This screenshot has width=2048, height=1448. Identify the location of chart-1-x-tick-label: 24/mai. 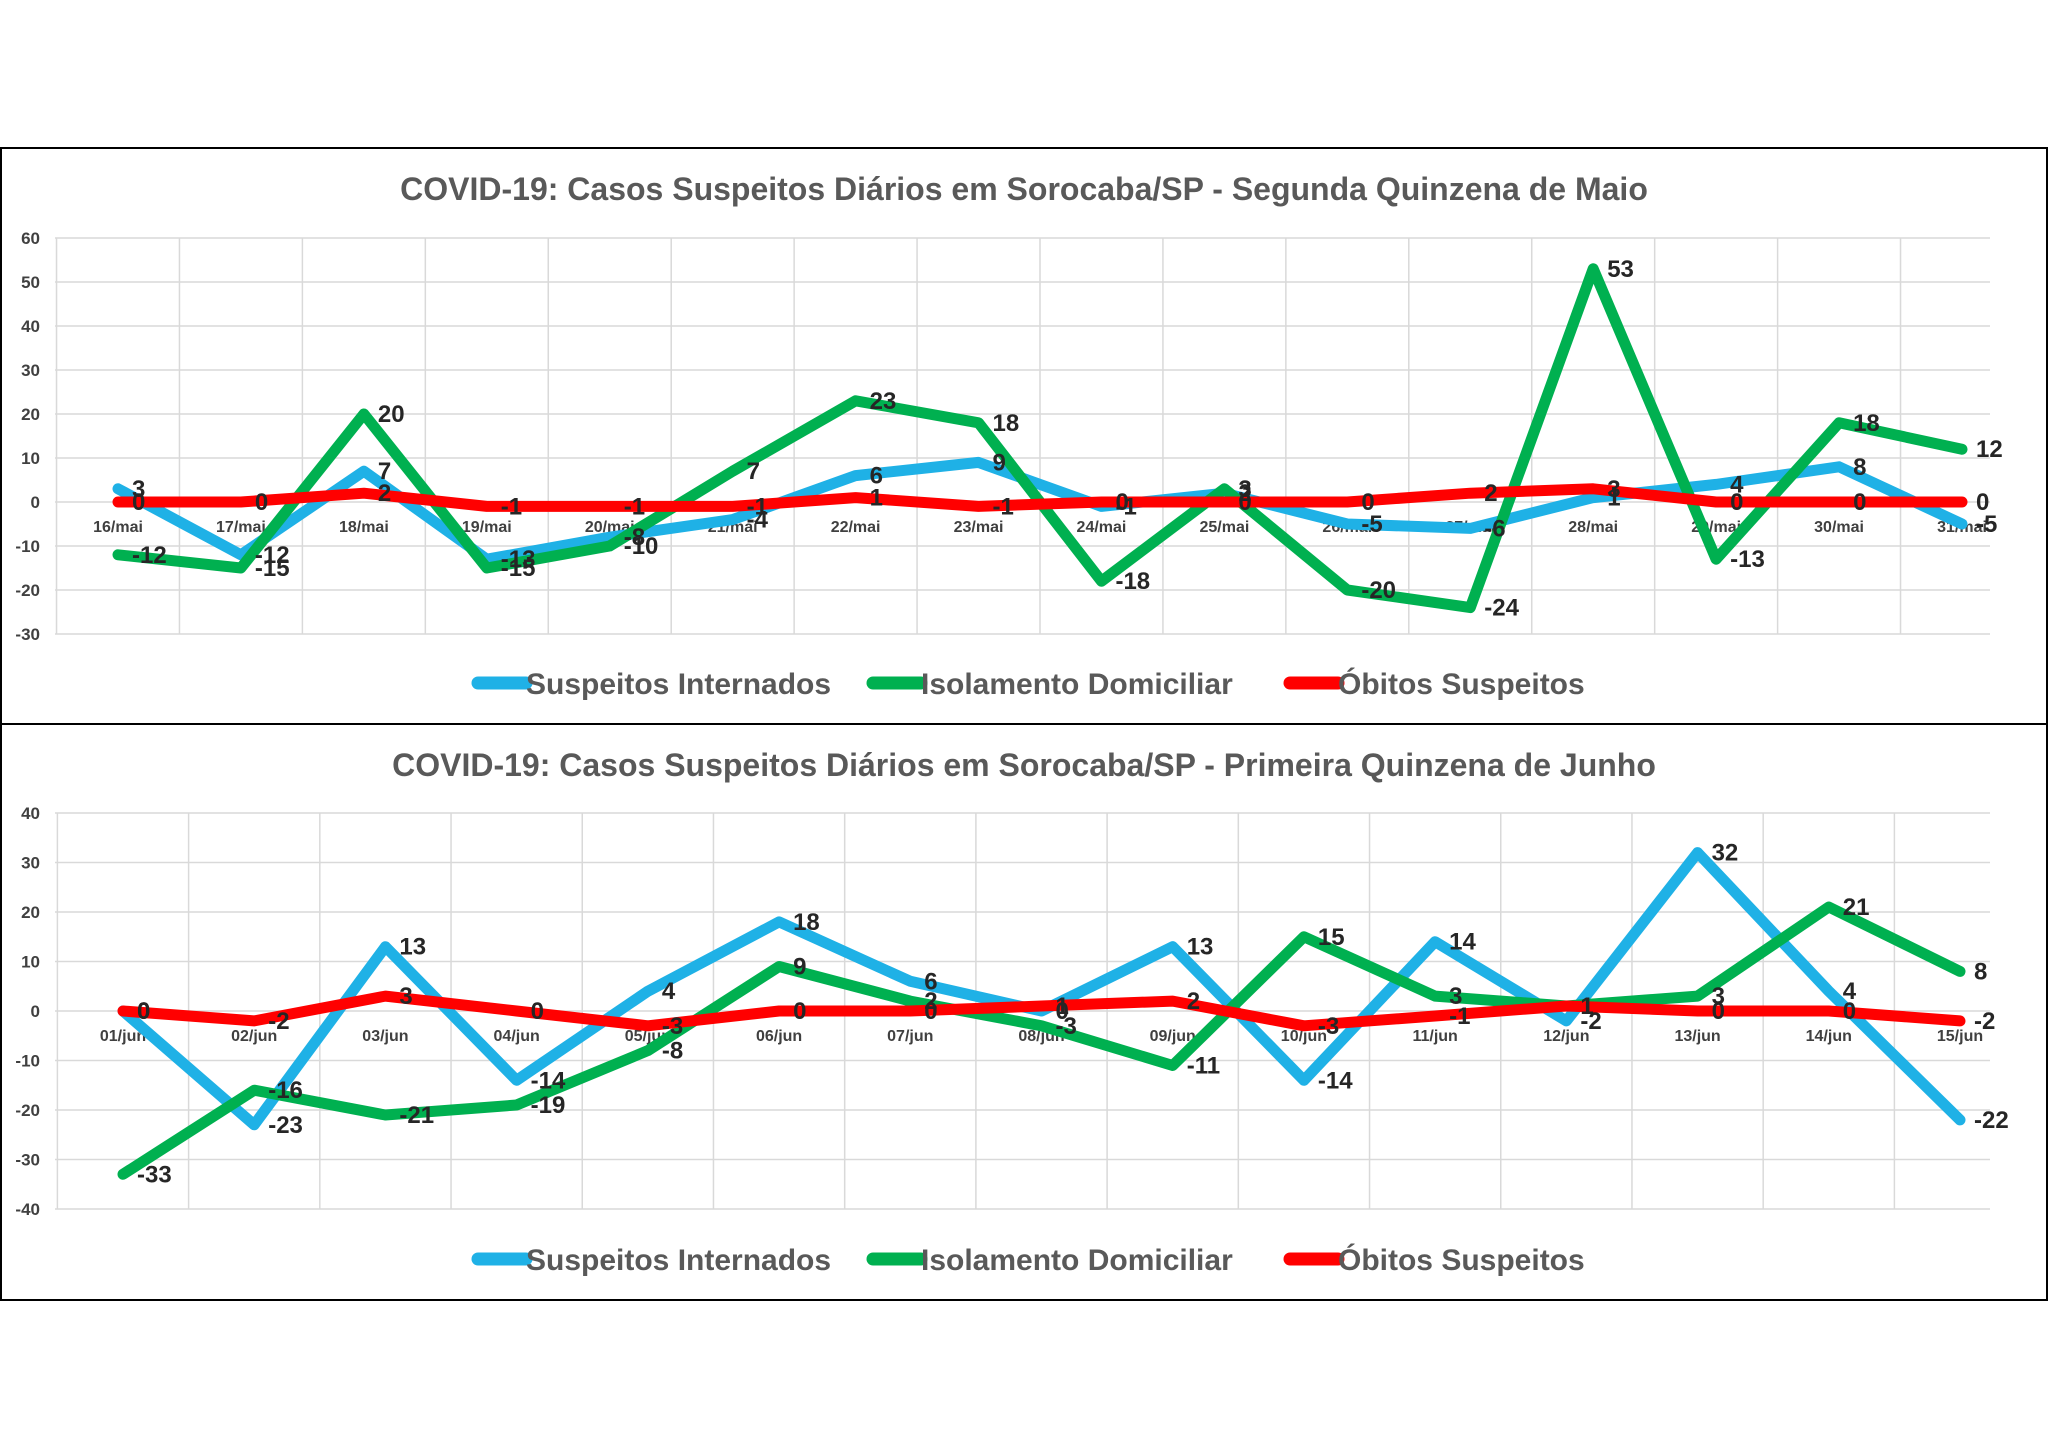
(1102, 527).